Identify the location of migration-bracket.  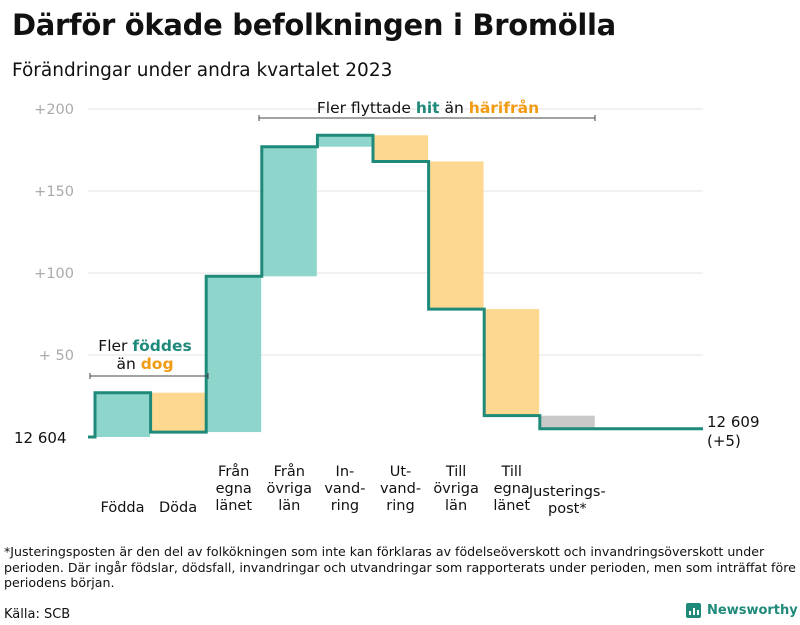
(427, 118).